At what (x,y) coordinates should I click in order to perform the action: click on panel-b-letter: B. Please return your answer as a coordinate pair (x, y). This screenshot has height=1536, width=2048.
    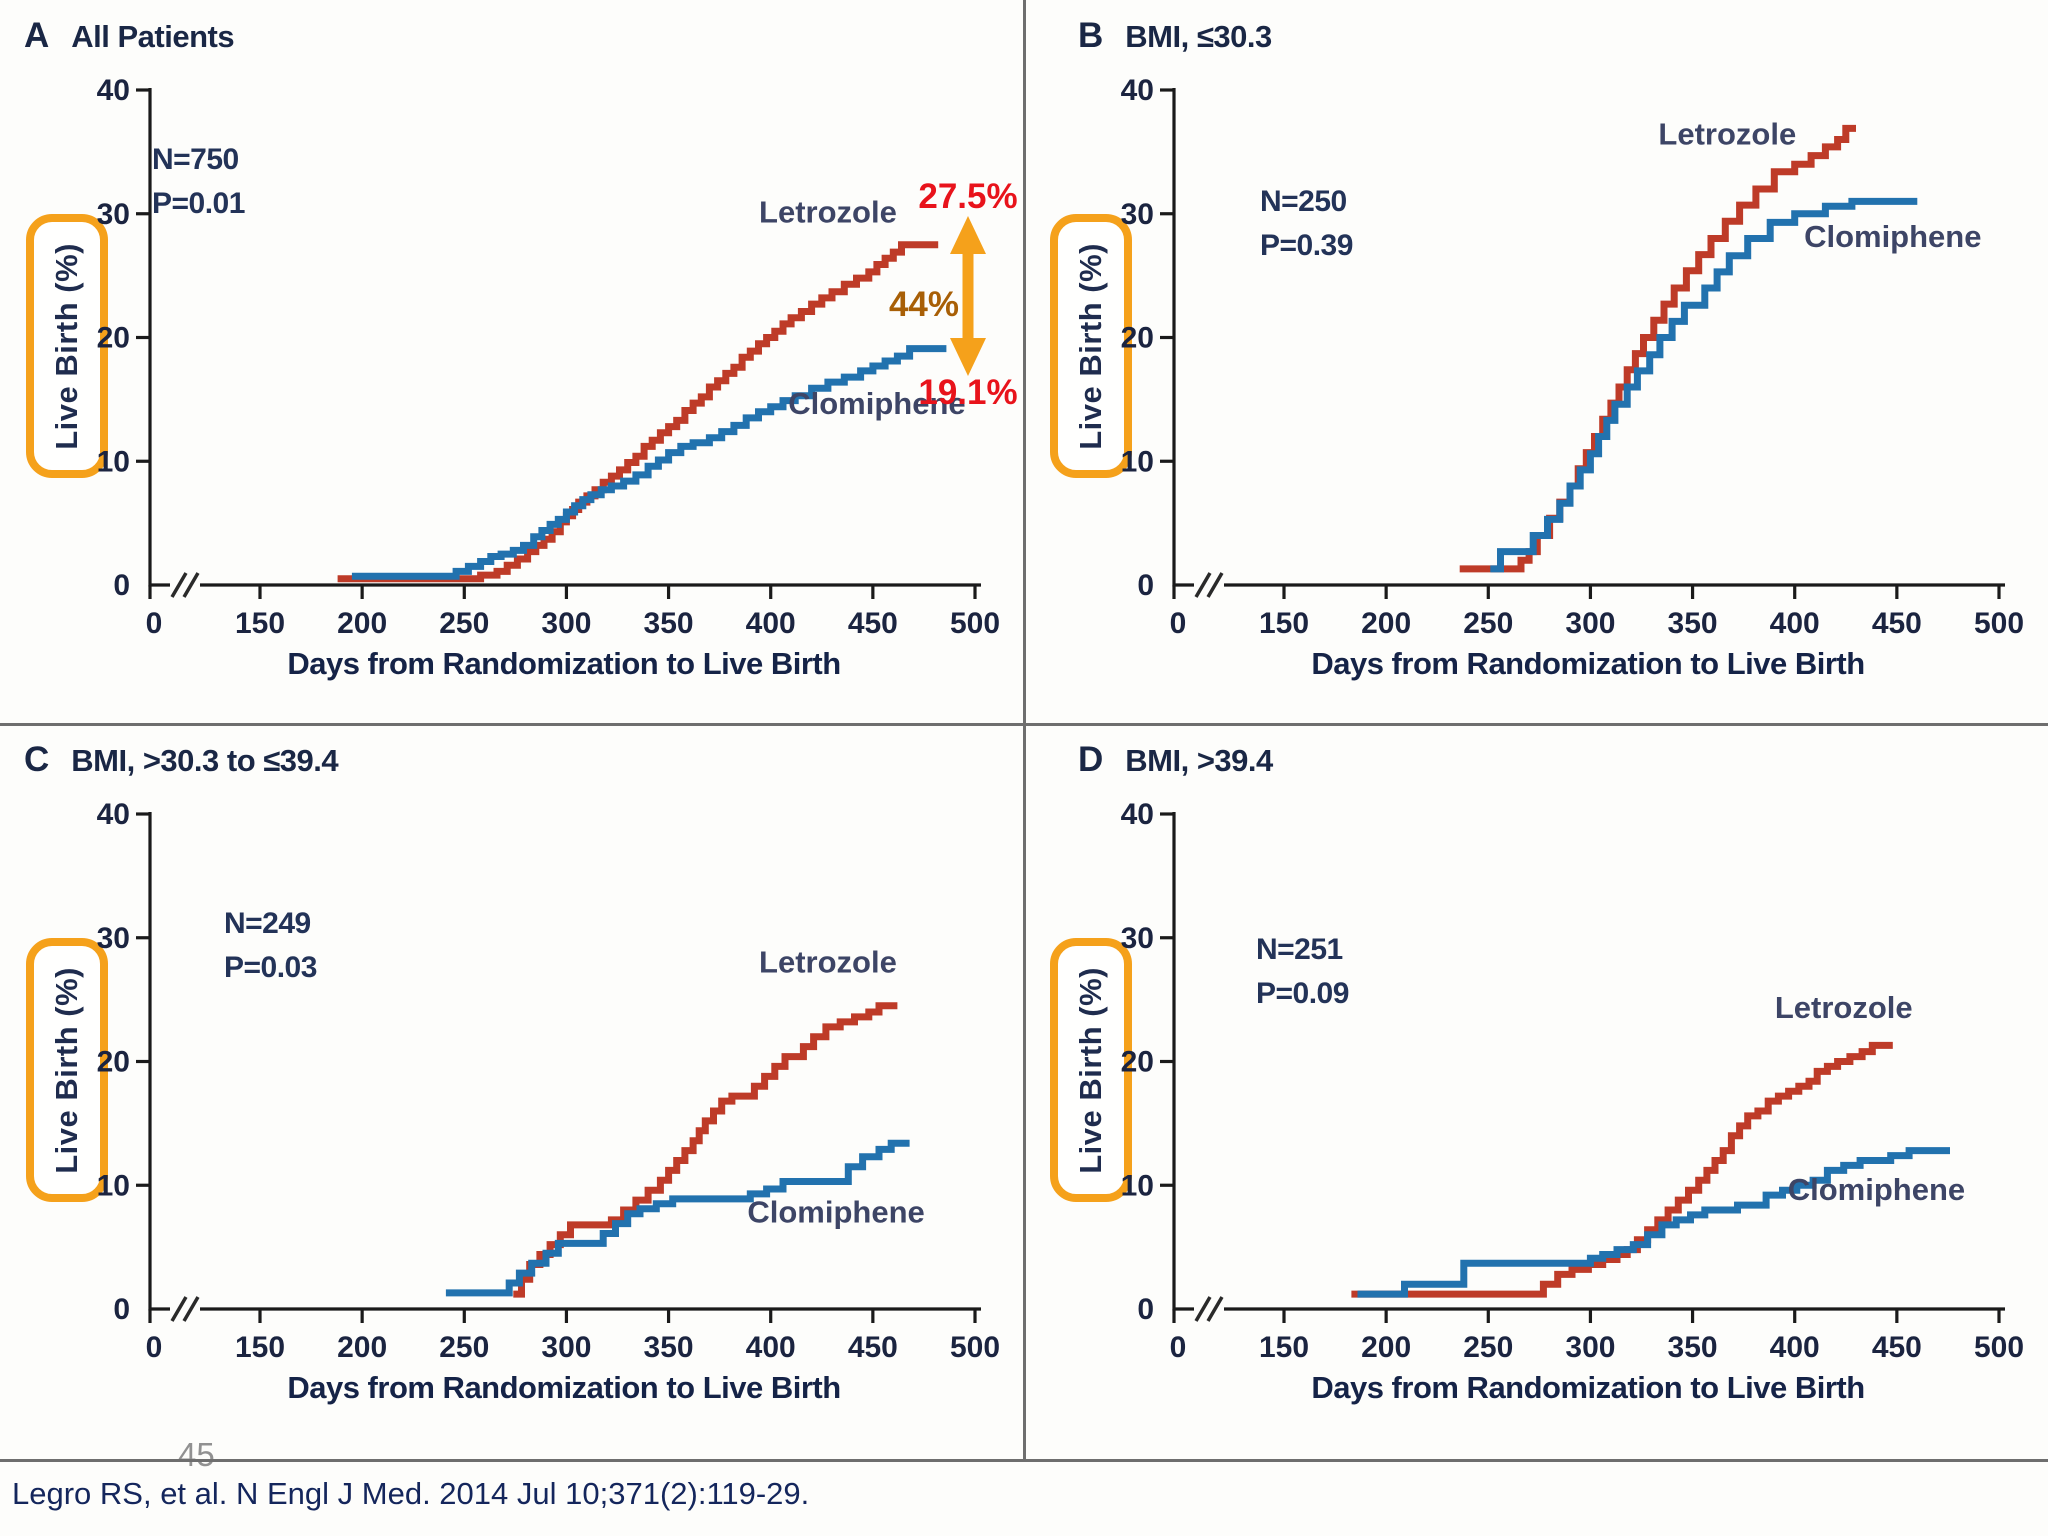
    Looking at the image, I should click on (1091, 35).